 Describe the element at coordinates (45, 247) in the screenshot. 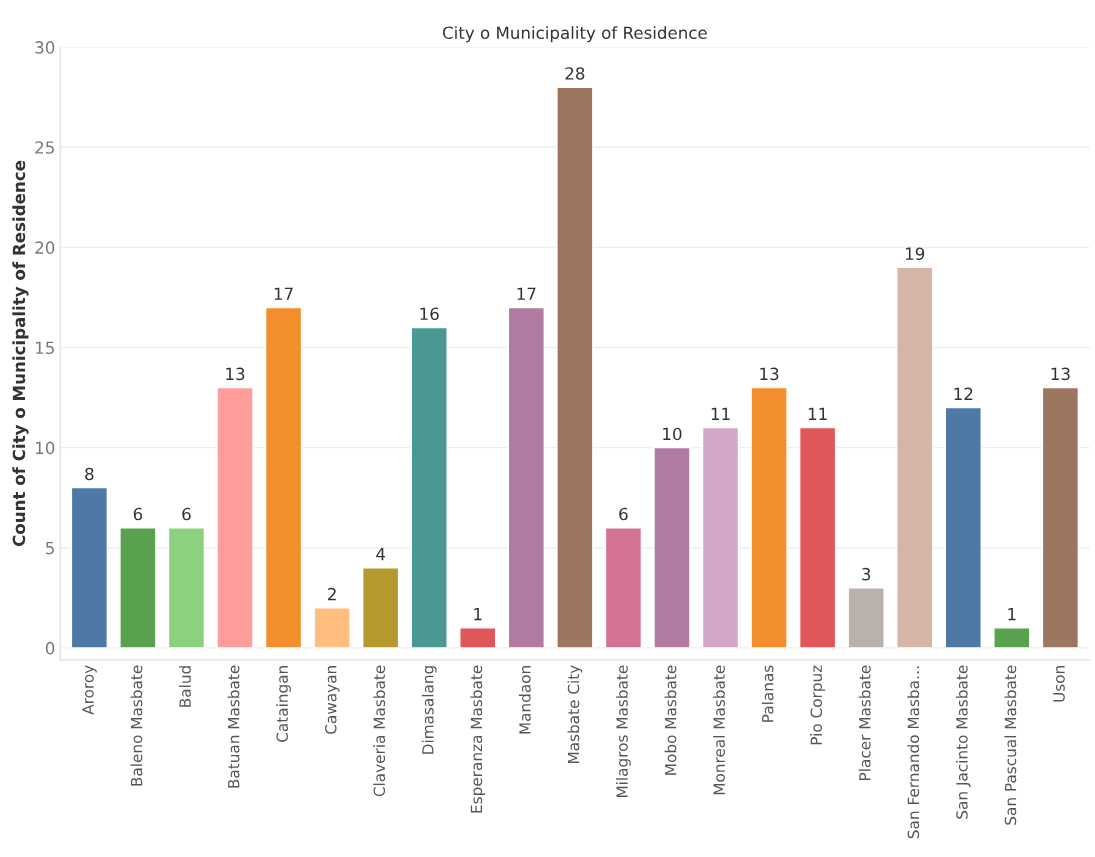

I see `y-tick-label: 20` at that location.